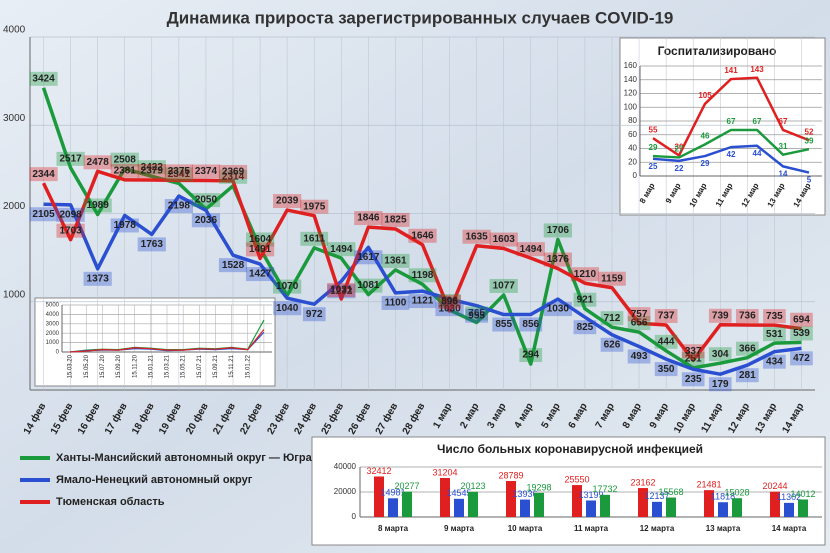  I want to click on data-label: 1635, so click(477, 236).